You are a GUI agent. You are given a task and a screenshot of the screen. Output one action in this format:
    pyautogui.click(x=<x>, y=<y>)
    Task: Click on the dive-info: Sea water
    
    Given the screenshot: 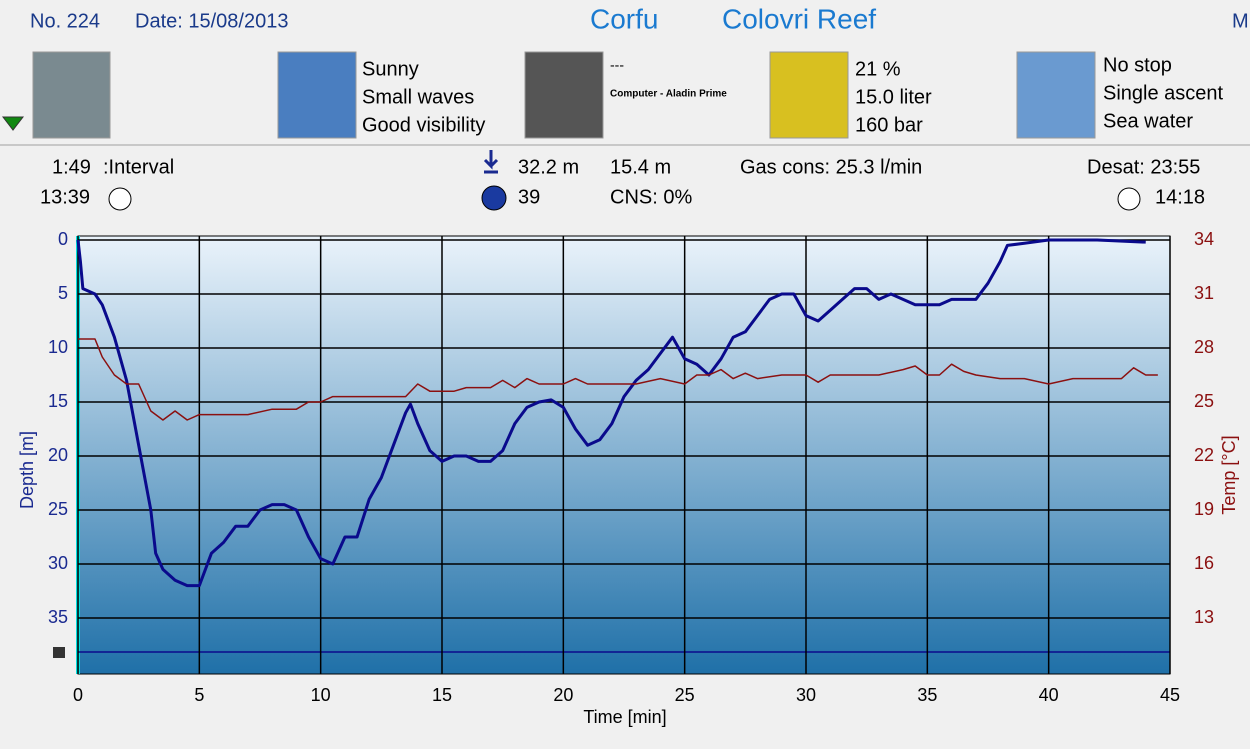 What is the action you would take?
    pyautogui.click(x=1148, y=121)
    